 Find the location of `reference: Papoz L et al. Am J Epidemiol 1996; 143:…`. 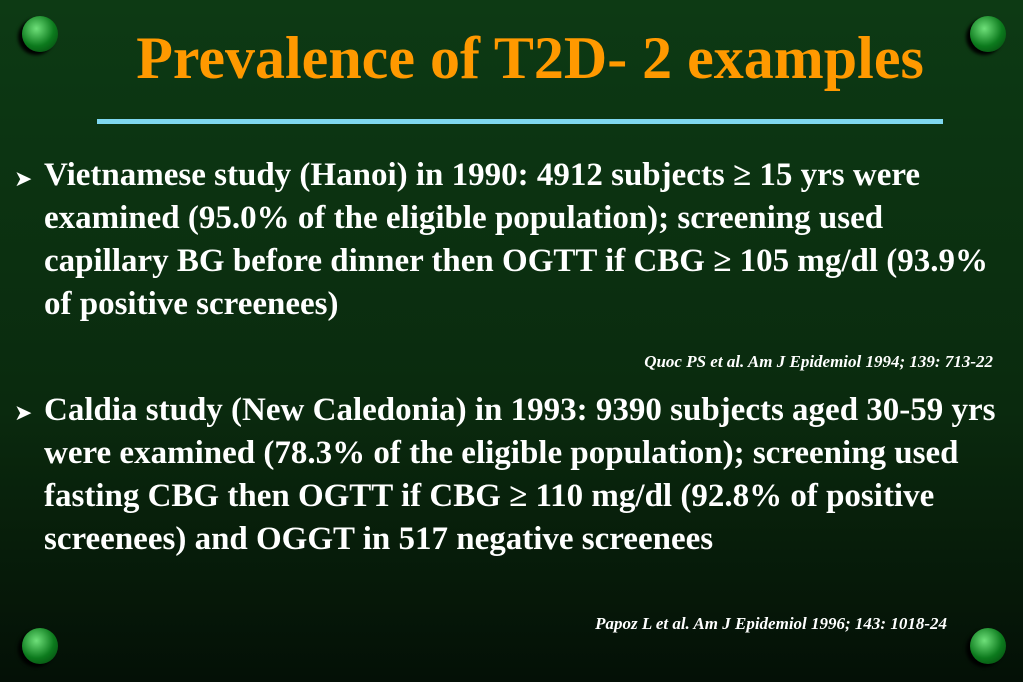

reference: Papoz L et al. Am J Epidemiol 1996; 143:… is located at coordinates (771, 623).